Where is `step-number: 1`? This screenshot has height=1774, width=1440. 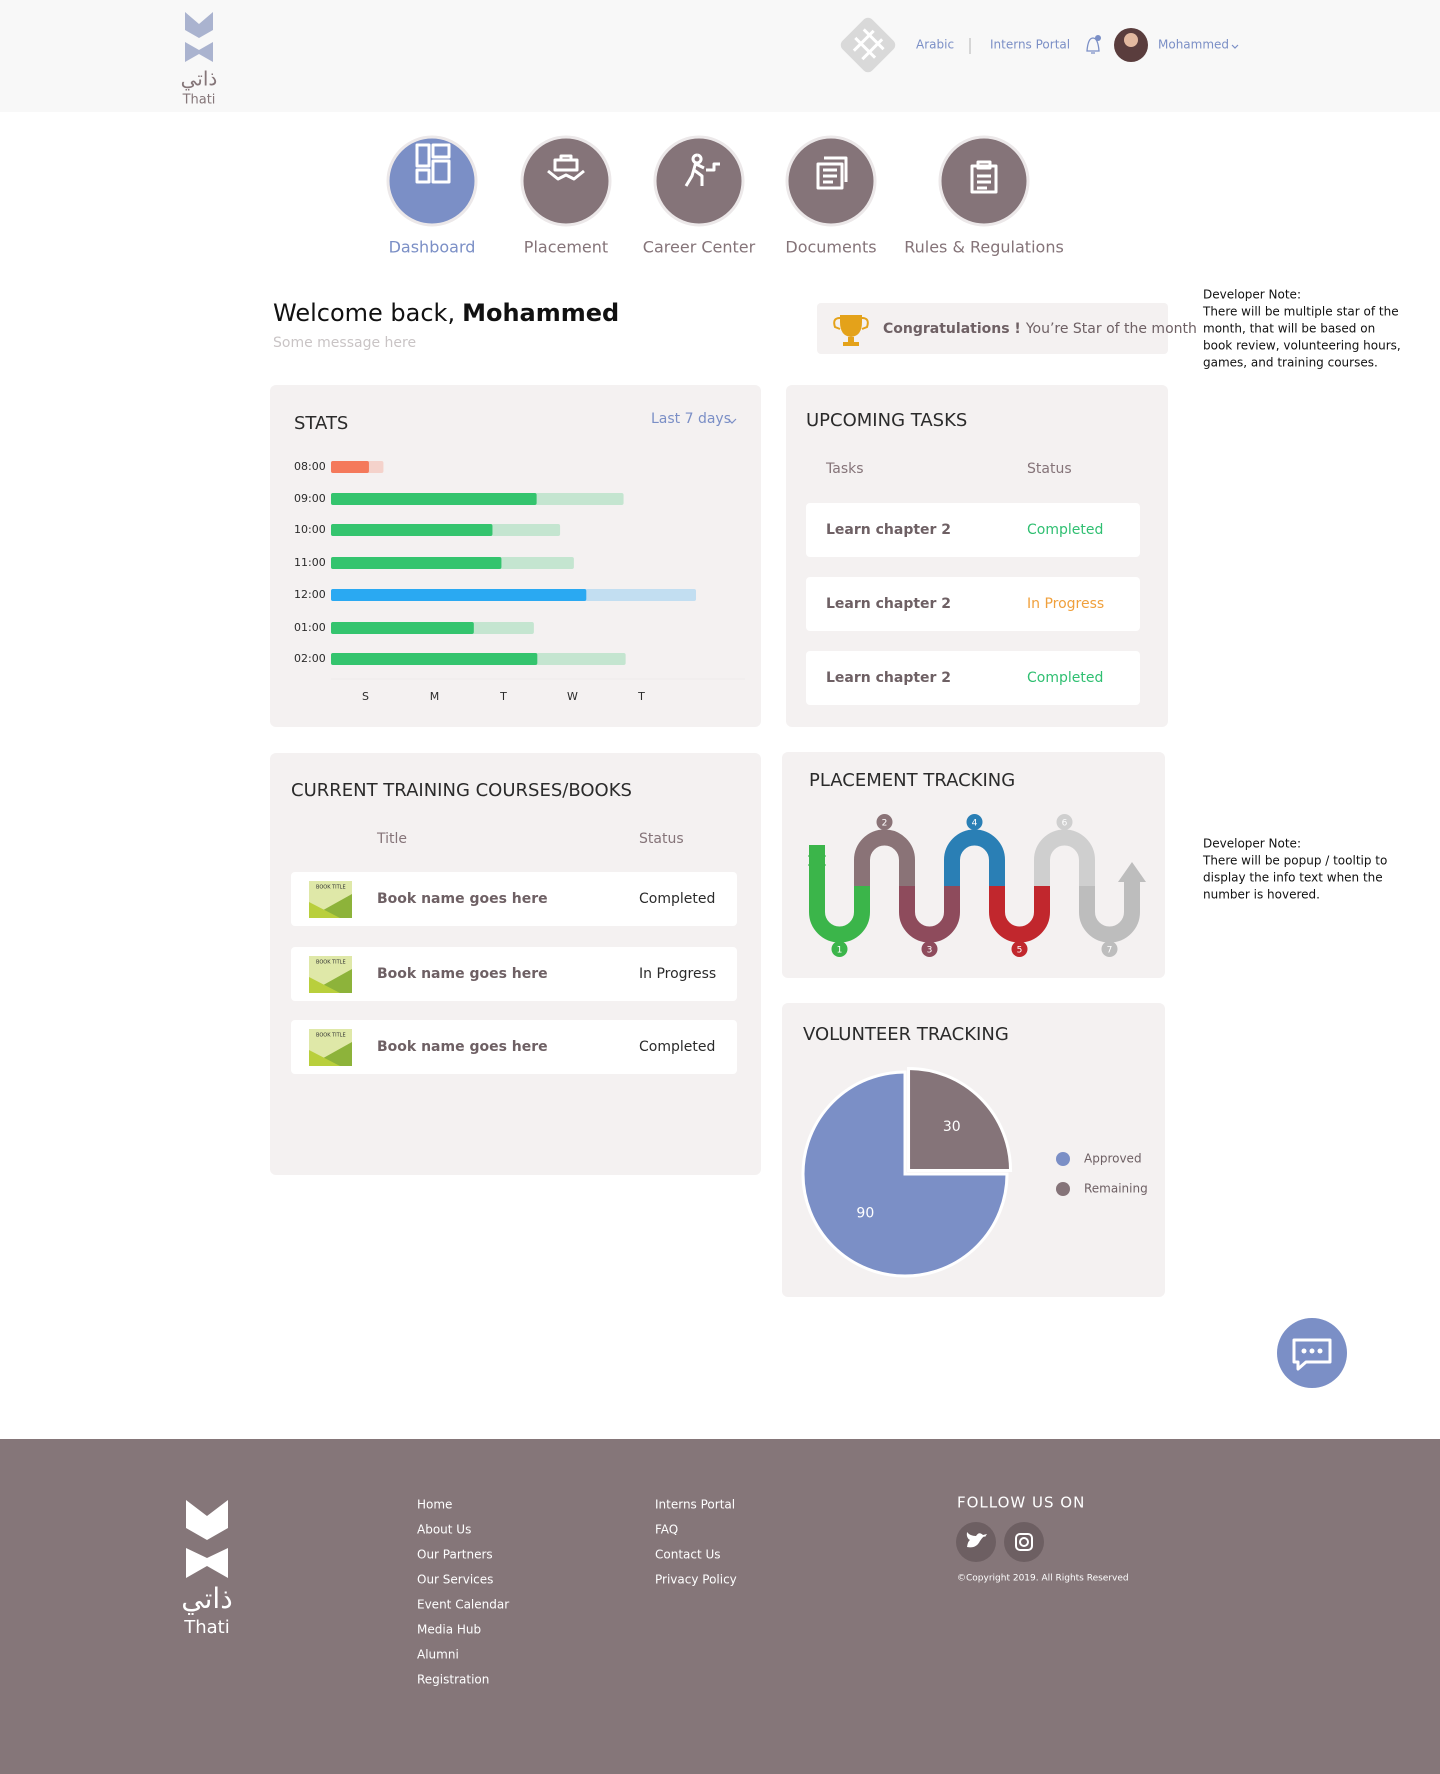
step-number: 1 is located at coordinates (840, 951).